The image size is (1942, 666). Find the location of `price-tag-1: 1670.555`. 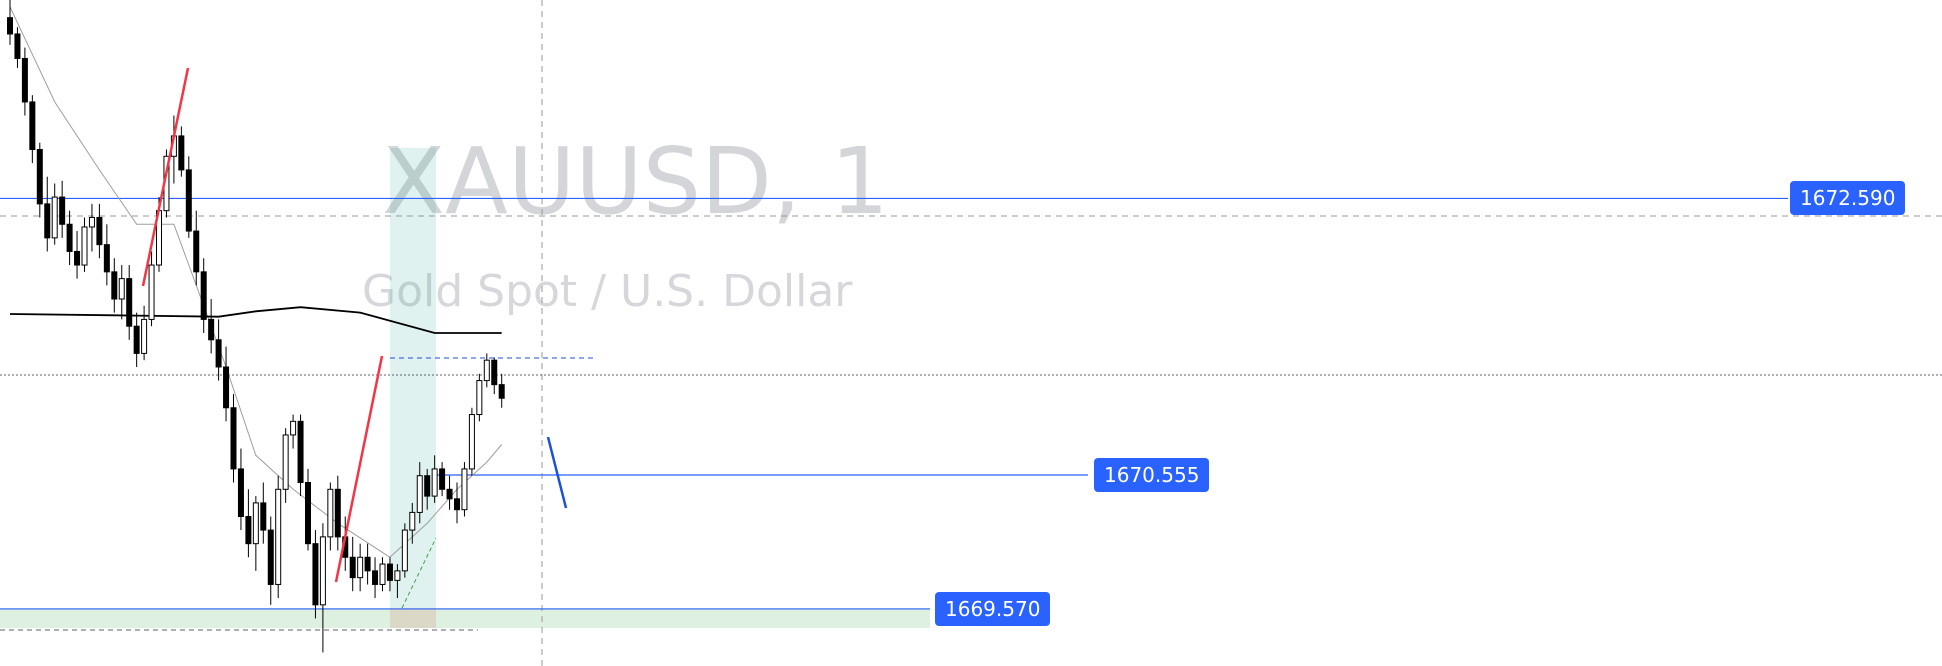

price-tag-1: 1670.555 is located at coordinates (1152, 475).